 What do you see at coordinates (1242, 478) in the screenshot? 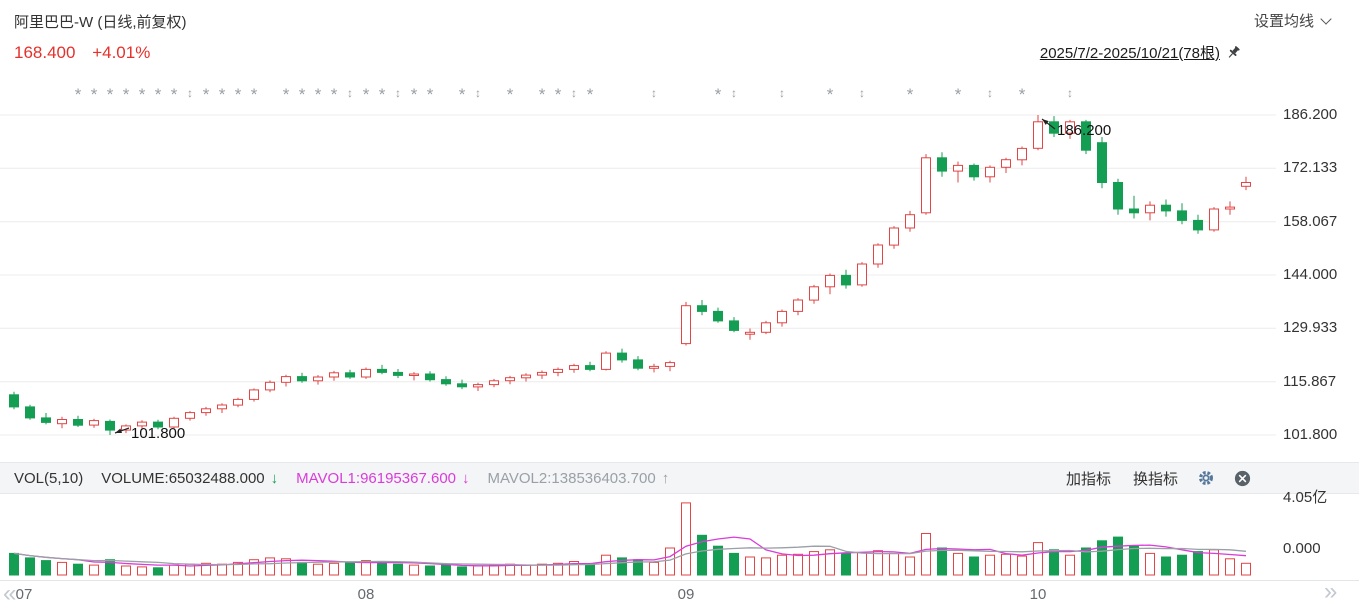
I see `close-indicator-button` at bounding box center [1242, 478].